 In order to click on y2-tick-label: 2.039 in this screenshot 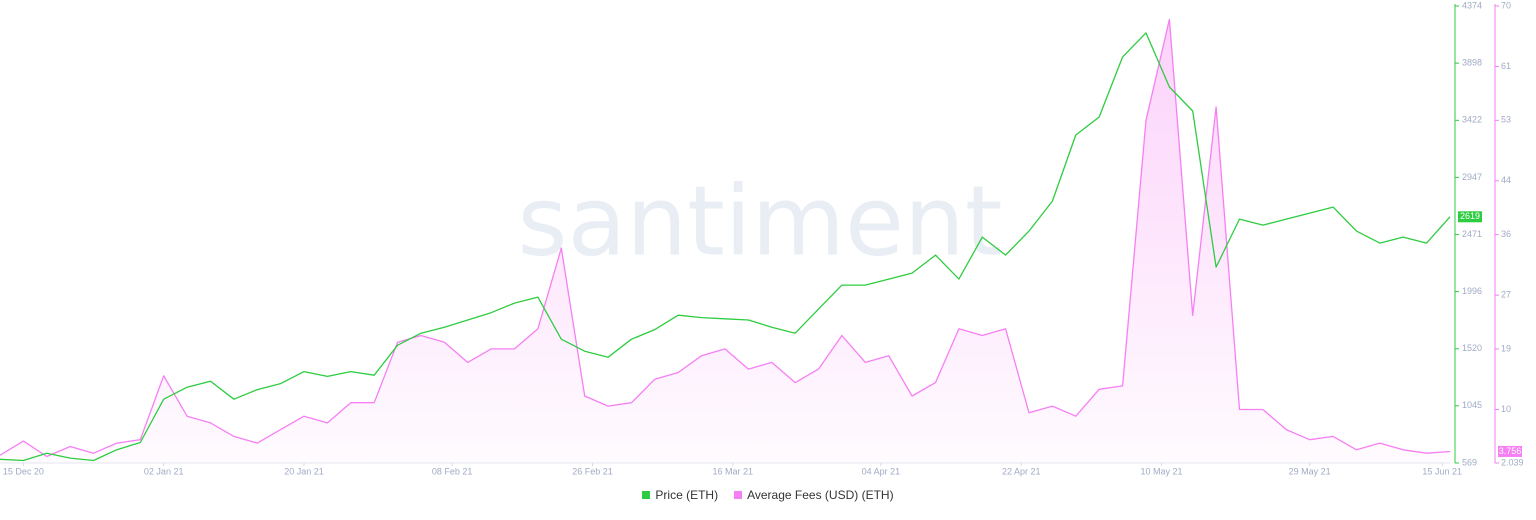, I will do `click(1512, 462)`.